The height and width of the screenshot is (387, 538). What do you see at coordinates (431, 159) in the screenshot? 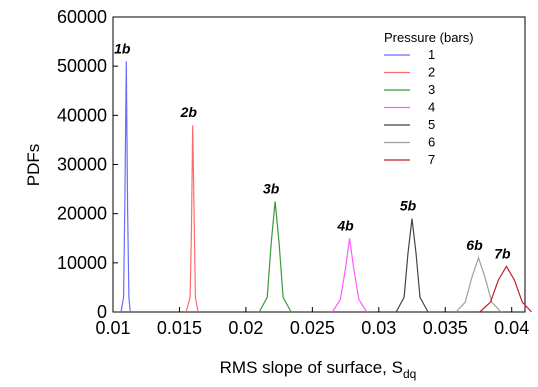
I see `legend-label-7: 7` at bounding box center [431, 159].